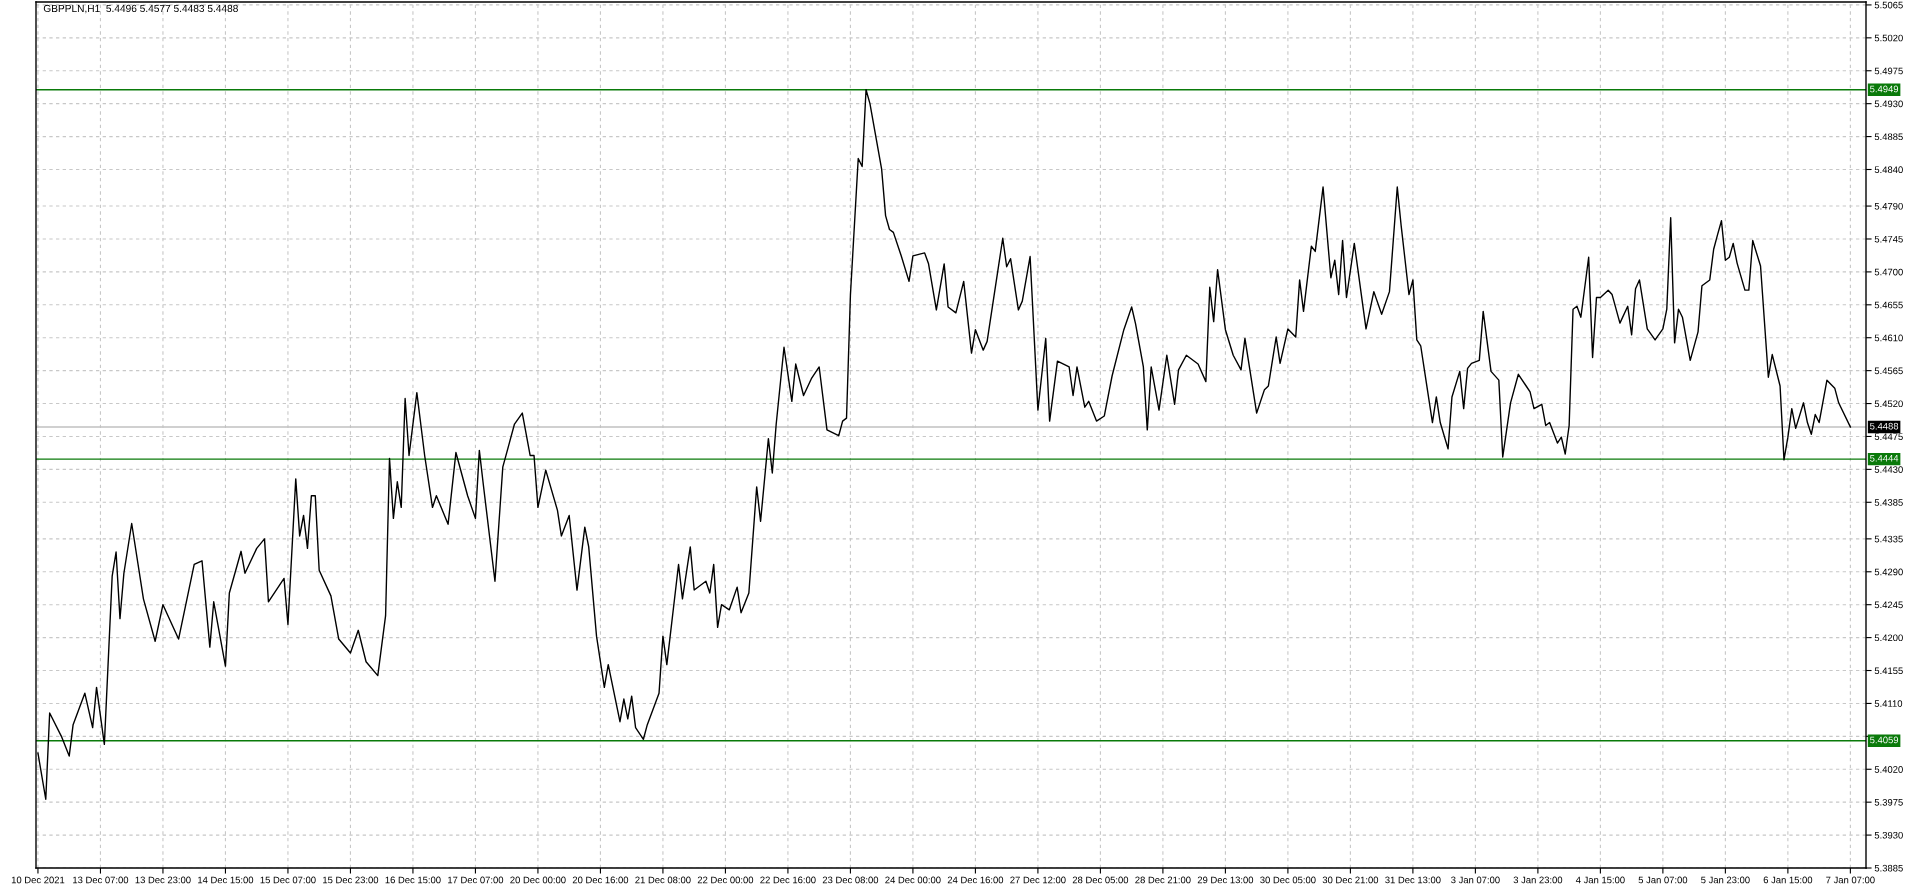 The image size is (1916, 896). What do you see at coordinates (1038, 880) in the screenshot?
I see `x-tick-label: 27 Dec 12:00` at bounding box center [1038, 880].